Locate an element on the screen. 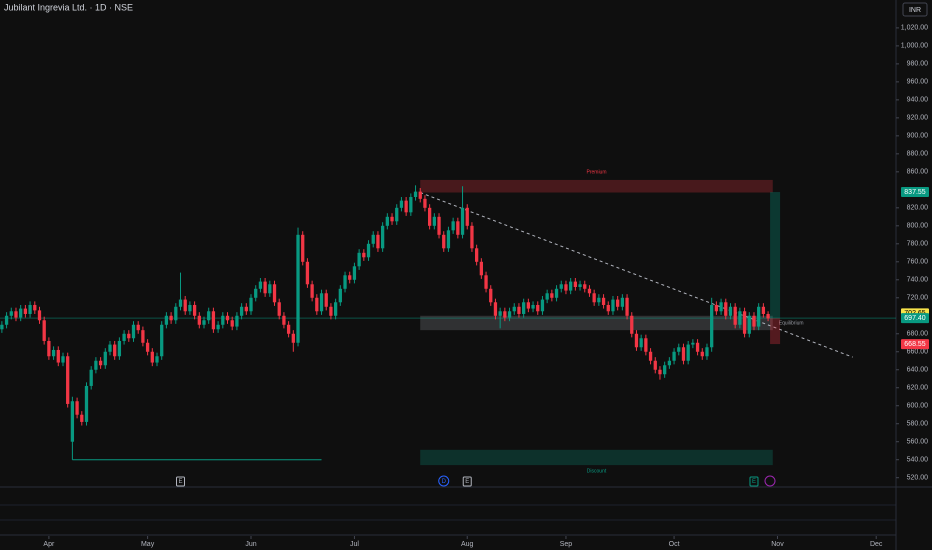  position-target is located at coordinates (775, 255).